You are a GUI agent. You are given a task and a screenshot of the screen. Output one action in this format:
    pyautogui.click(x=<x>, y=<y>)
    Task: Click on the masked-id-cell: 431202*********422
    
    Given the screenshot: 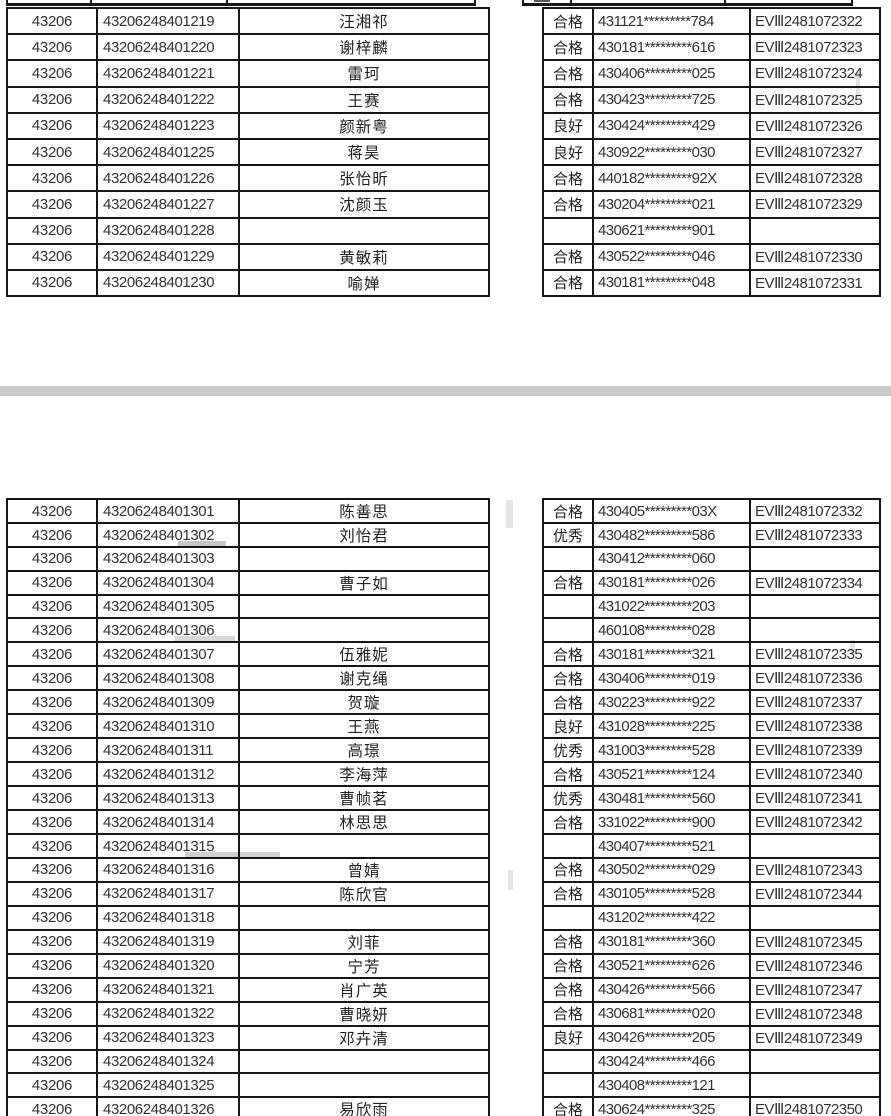 What is the action you would take?
    pyautogui.click(x=671, y=917)
    